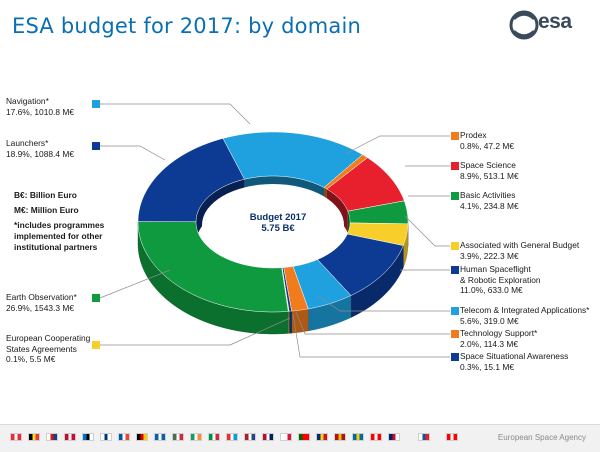 This screenshot has height=452, width=600. What do you see at coordinates (69, 195) in the screenshot?
I see `note-billion: B€: Billion Euro` at bounding box center [69, 195].